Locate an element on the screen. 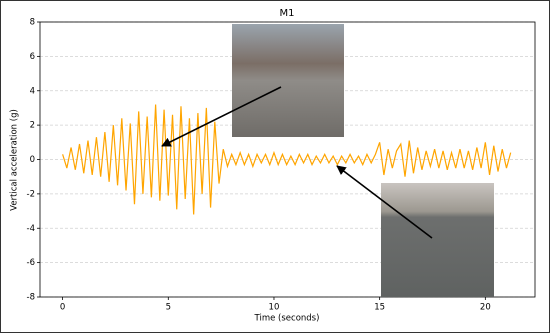  x-tick-label: 0 is located at coordinates (62, 308).